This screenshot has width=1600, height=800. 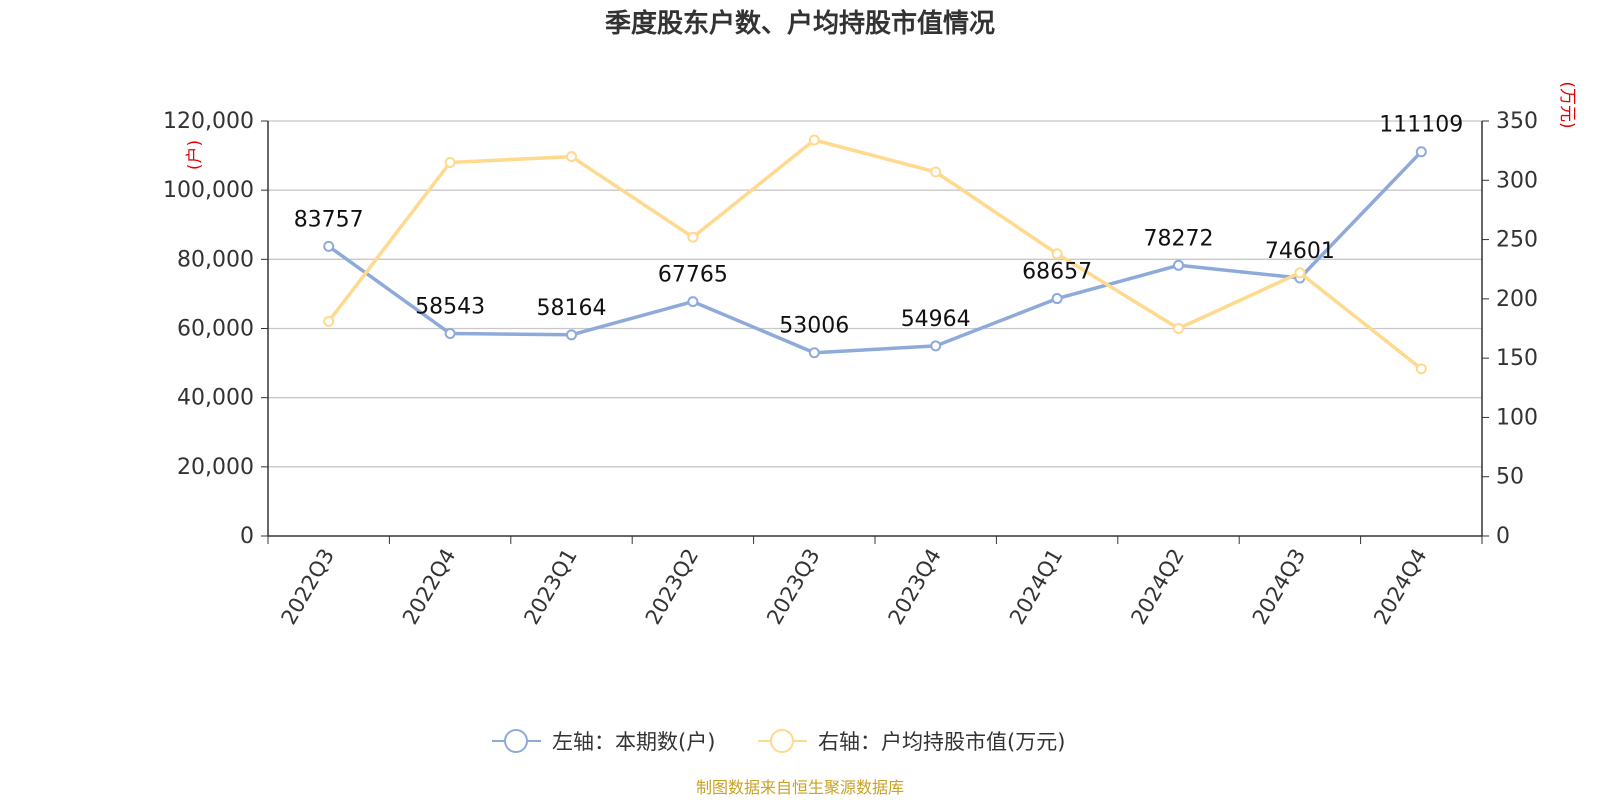 What do you see at coordinates (693, 275) in the screenshot?
I see `data-label: 67765` at bounding box center [693, 275].